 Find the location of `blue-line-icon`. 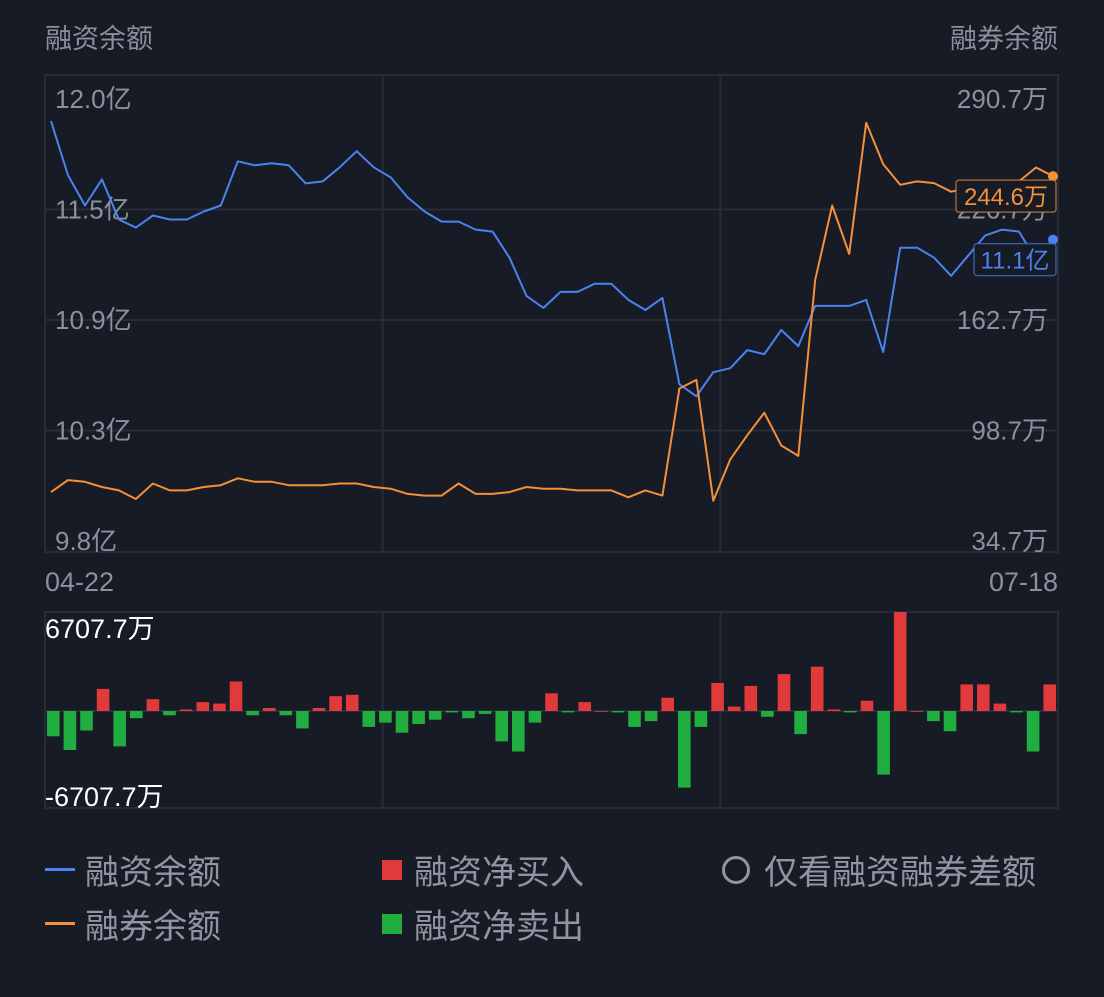

blue-line-icon is located at coordinates (60, 869).